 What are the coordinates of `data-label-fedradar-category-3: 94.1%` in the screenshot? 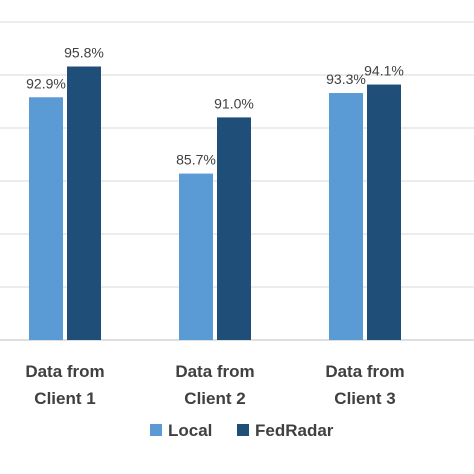 It's located at (384, 71).